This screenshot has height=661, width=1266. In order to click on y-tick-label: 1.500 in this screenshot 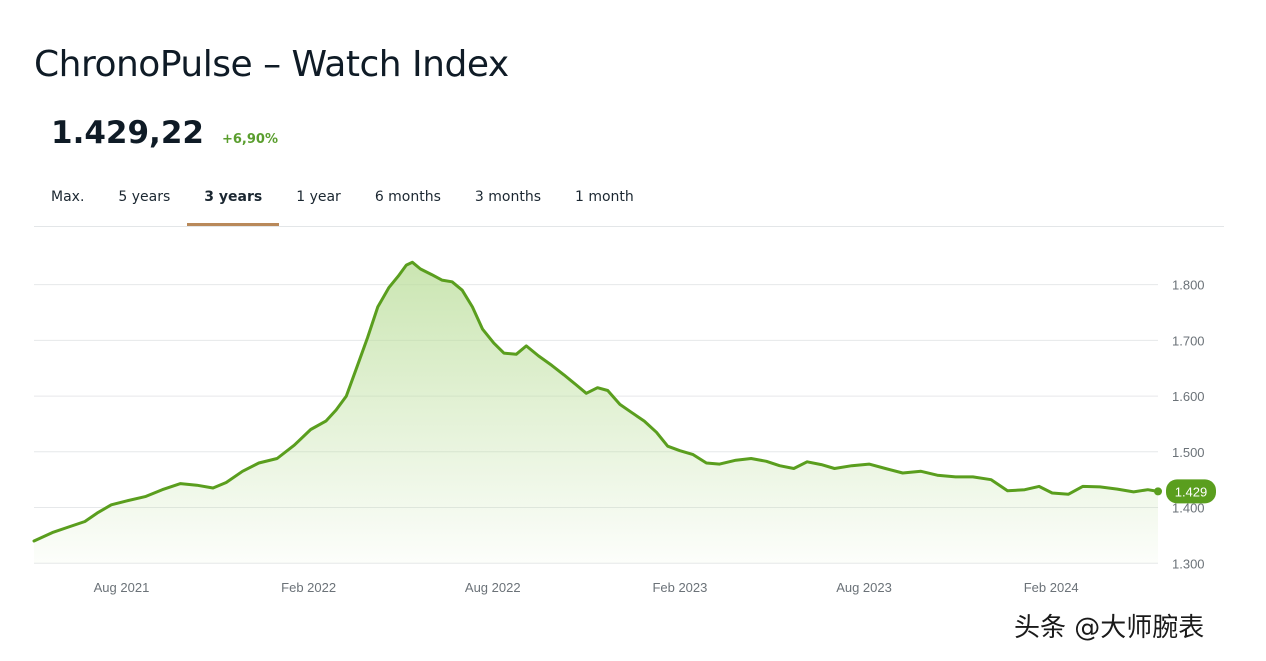, I will do `click(1188, 452)`.